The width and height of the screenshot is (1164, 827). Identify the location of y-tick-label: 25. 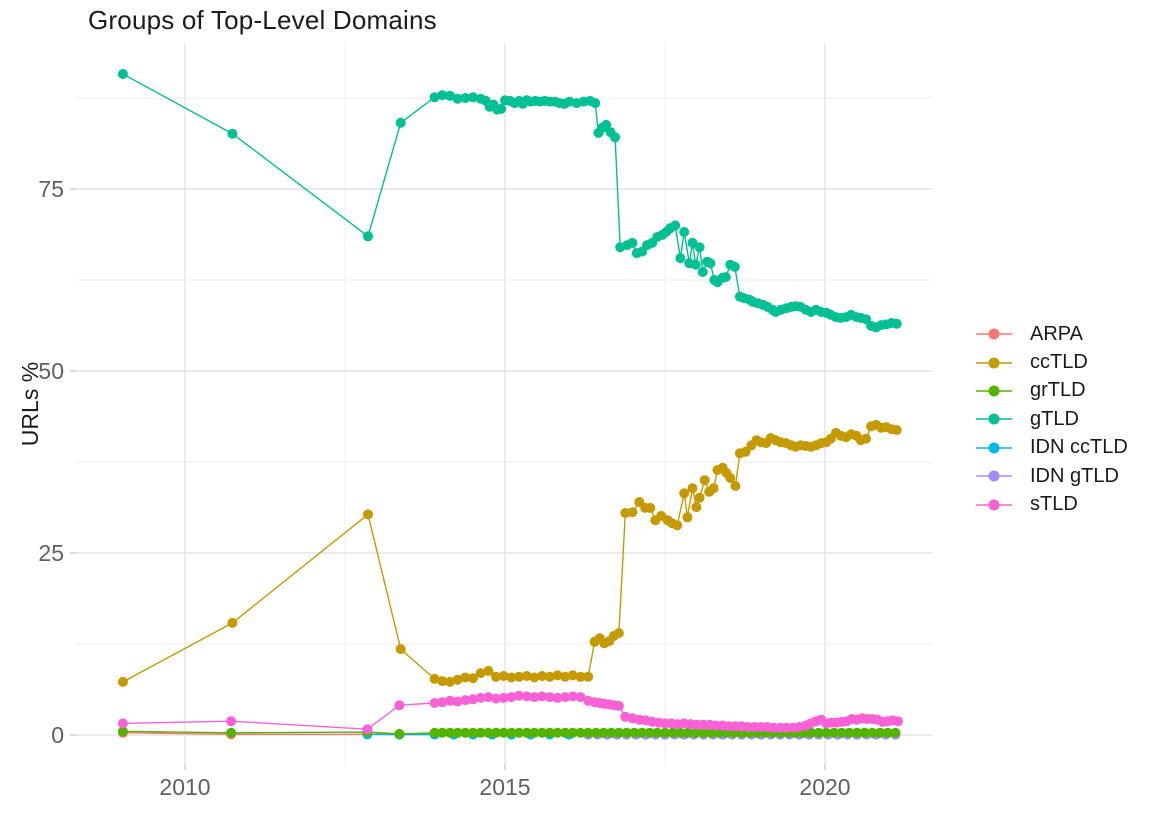
(51, 553).